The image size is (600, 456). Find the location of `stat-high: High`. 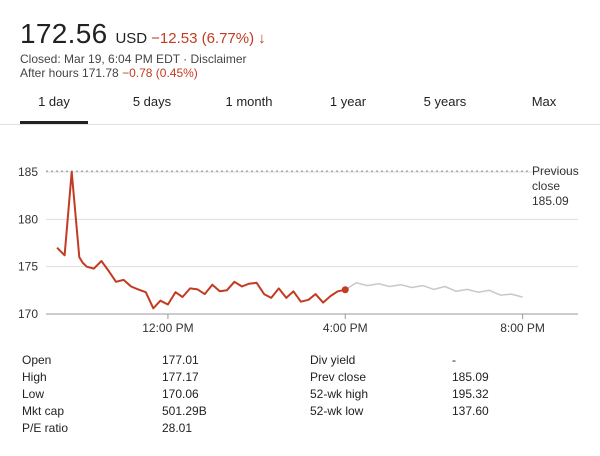

stat-high: High is located at coordinates (34, 377).